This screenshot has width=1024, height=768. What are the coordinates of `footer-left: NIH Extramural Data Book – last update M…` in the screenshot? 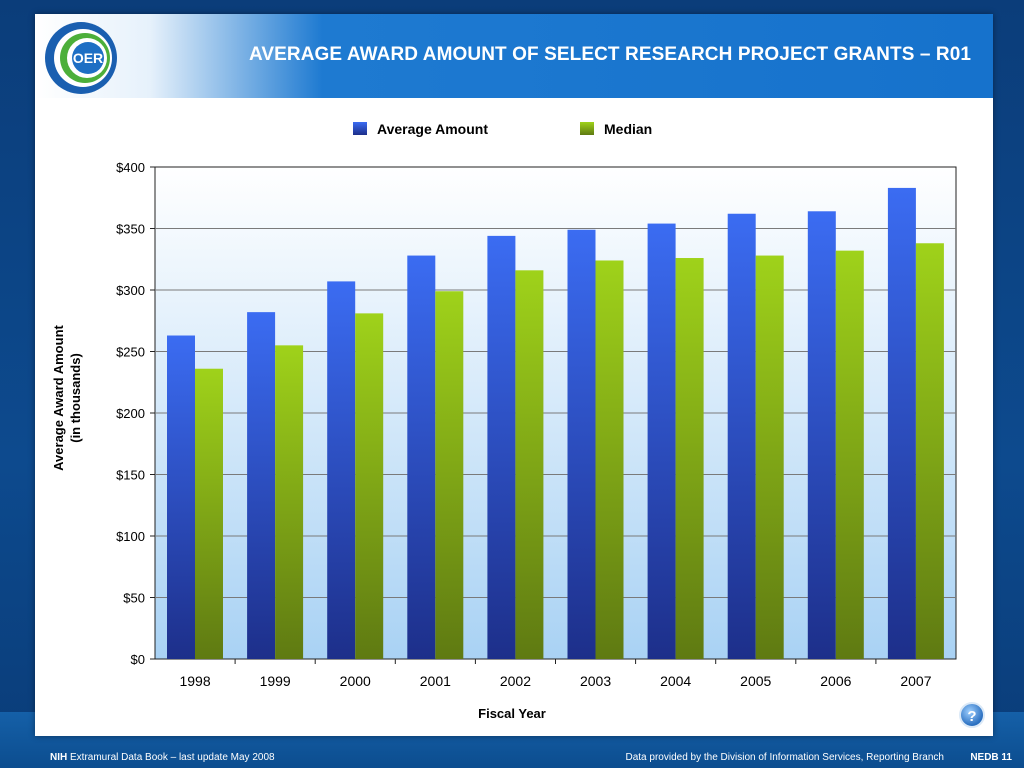 It's located at (162, 757).